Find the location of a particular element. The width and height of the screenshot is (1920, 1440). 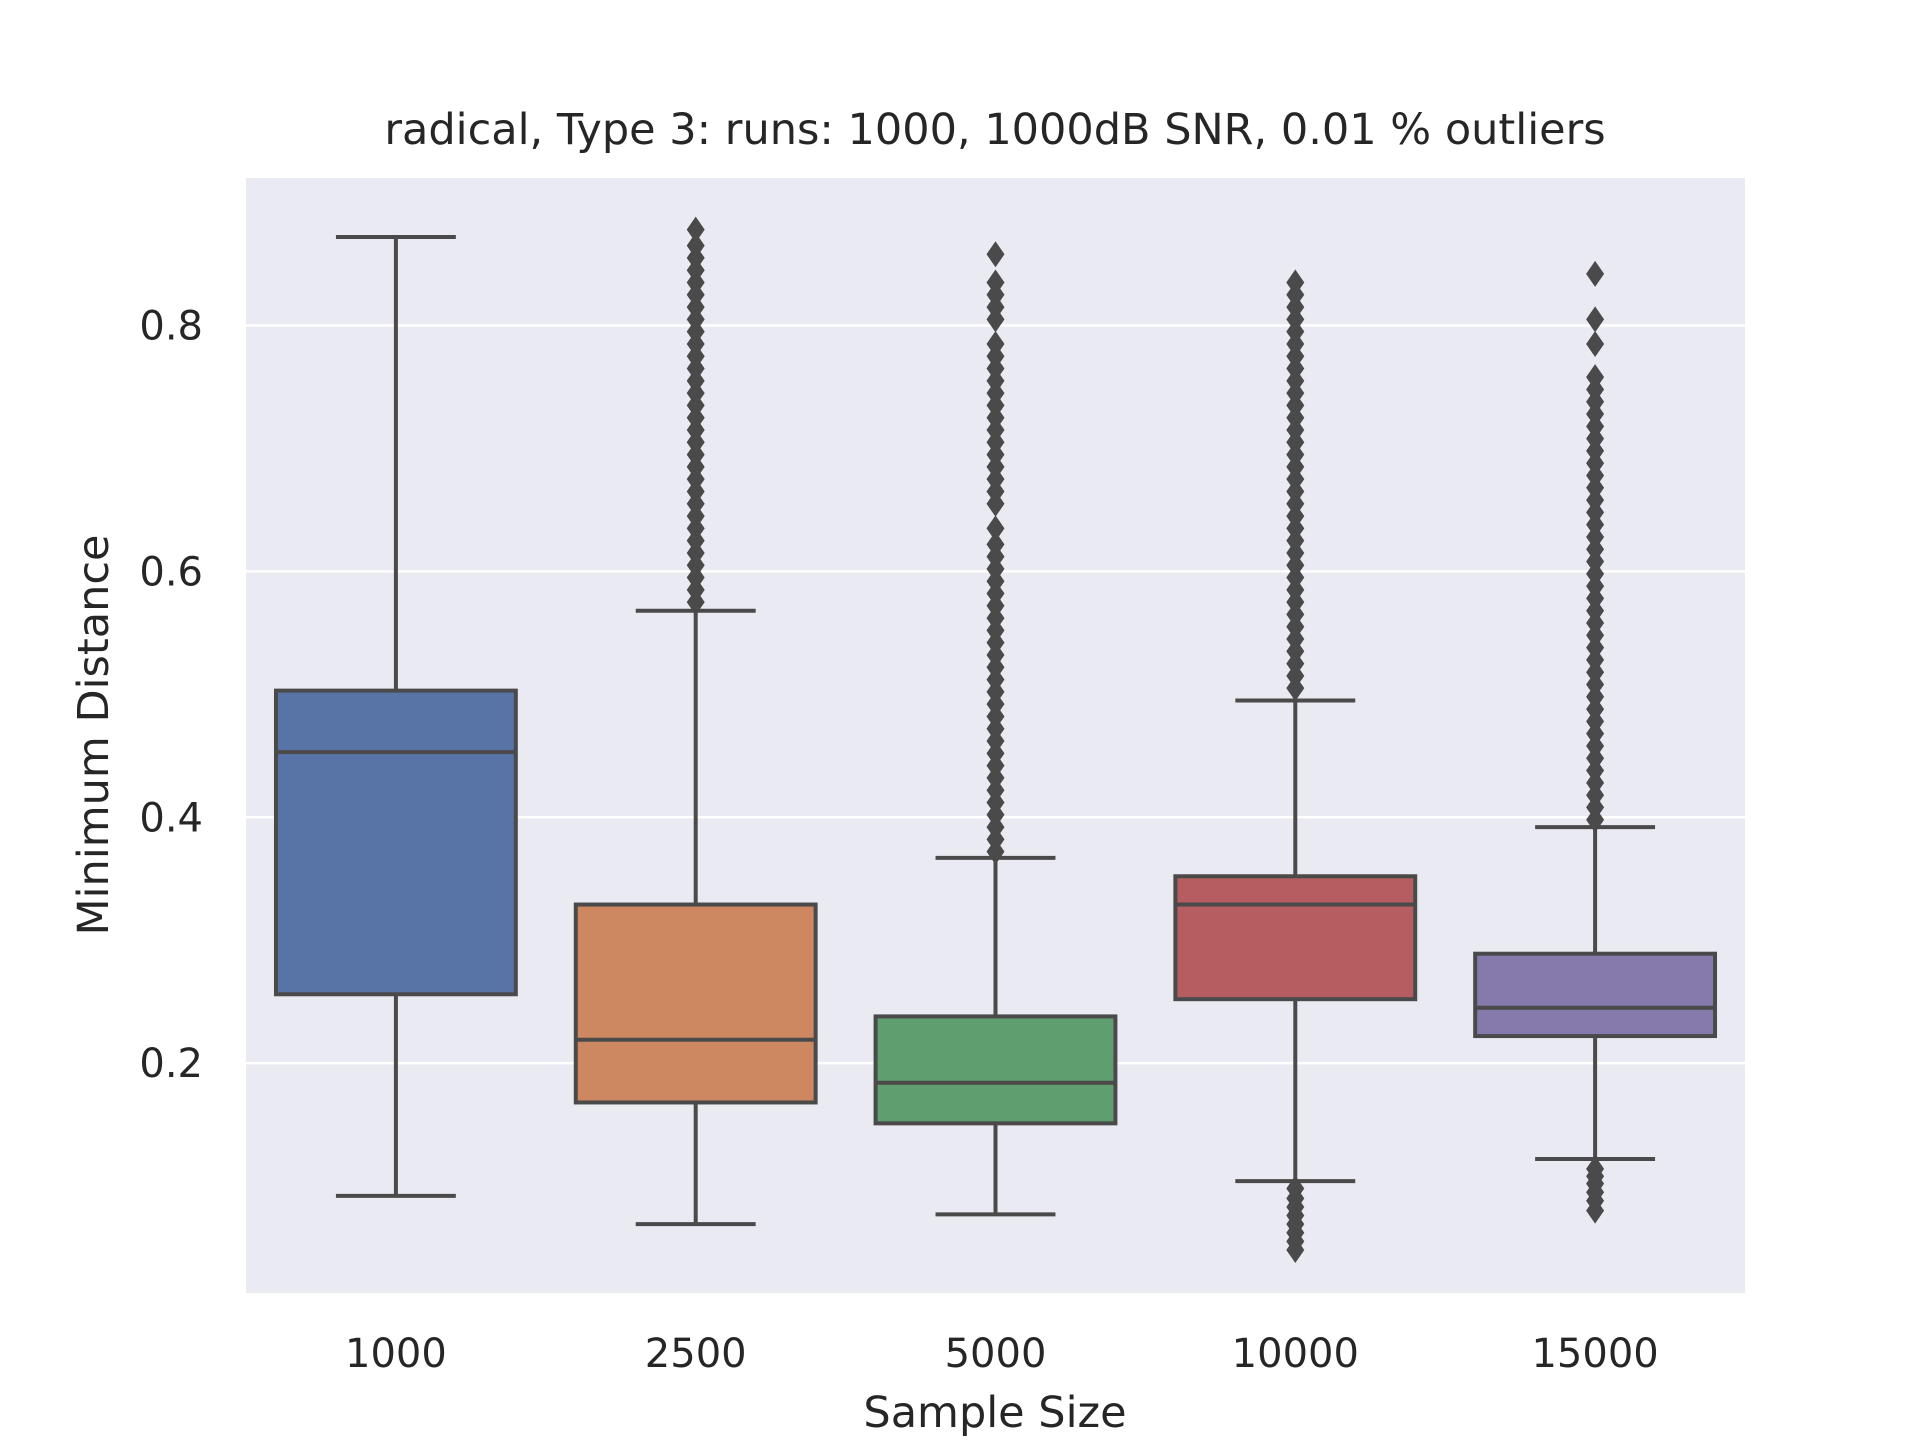

x-tick-label: 2500 is located at coordinates (696, 1354).